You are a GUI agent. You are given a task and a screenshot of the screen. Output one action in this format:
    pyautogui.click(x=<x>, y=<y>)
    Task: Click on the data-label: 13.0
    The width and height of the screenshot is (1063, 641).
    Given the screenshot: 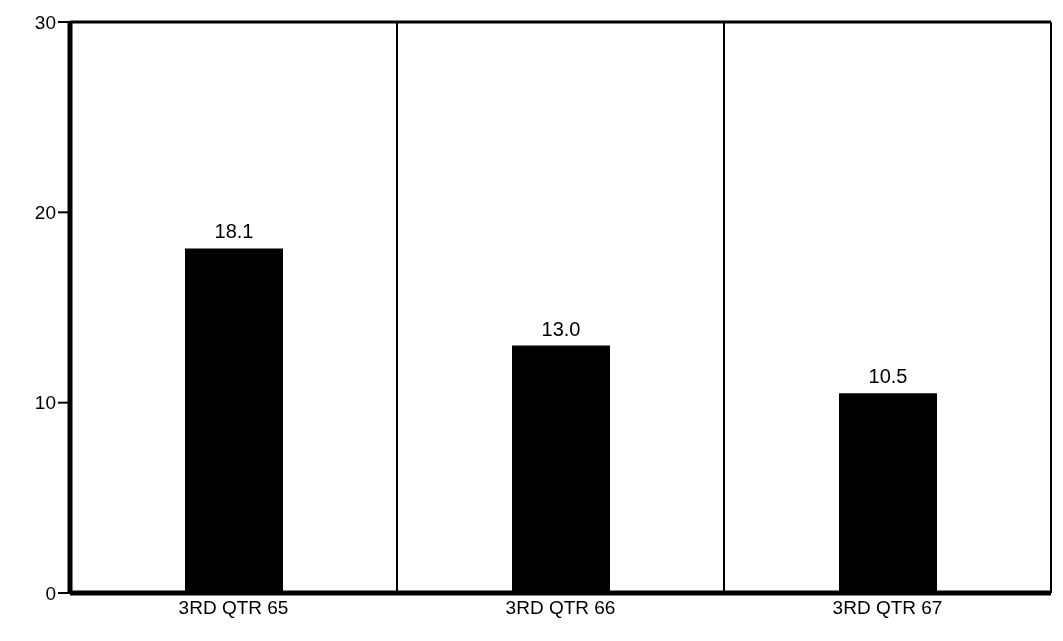 What is the action you would take?
    pyautogui.click(x=561, y=328)
    